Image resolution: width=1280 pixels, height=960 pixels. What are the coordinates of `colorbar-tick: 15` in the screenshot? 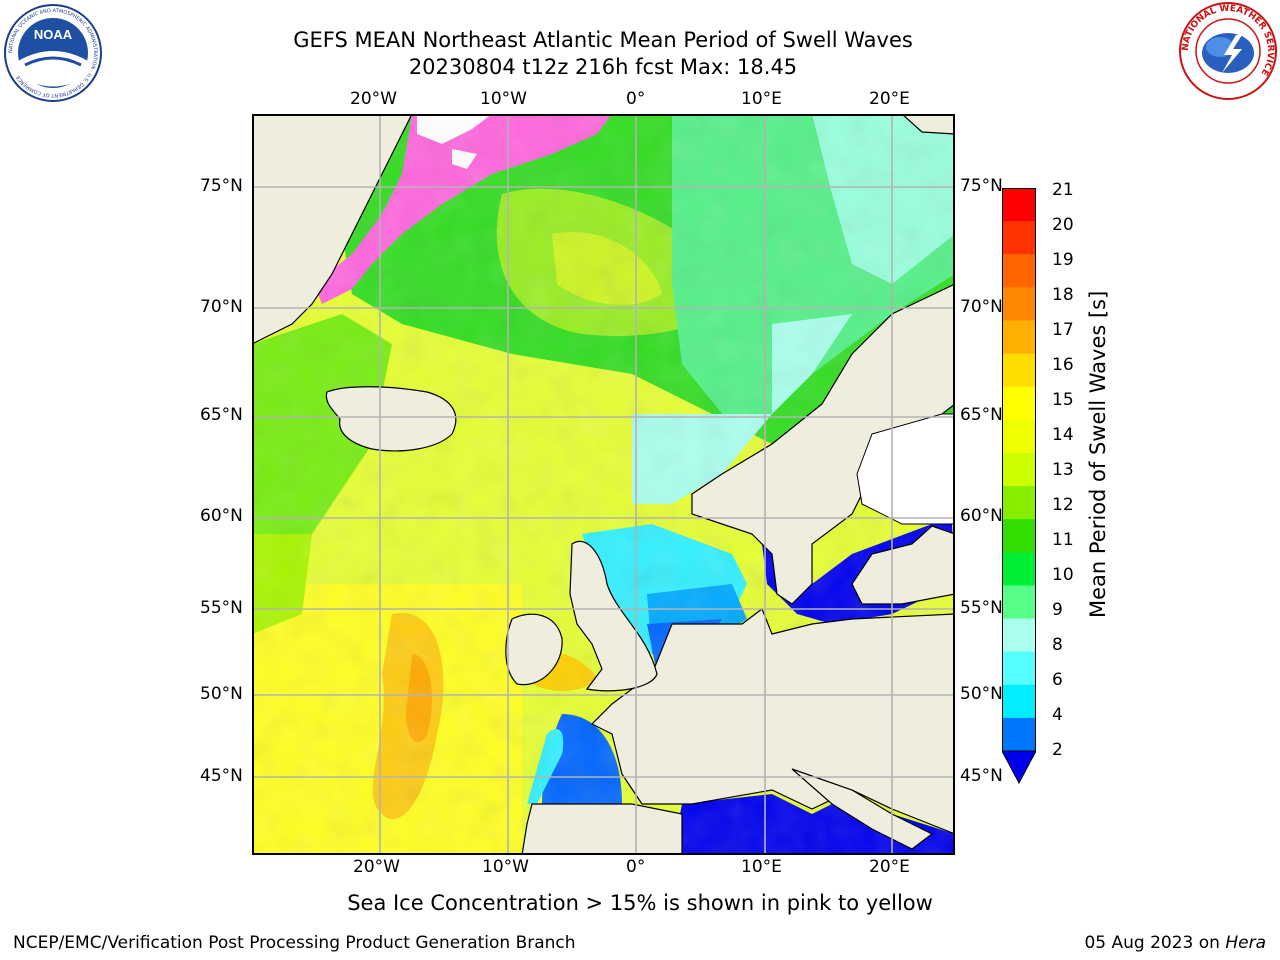 It's located at (1063, 400).